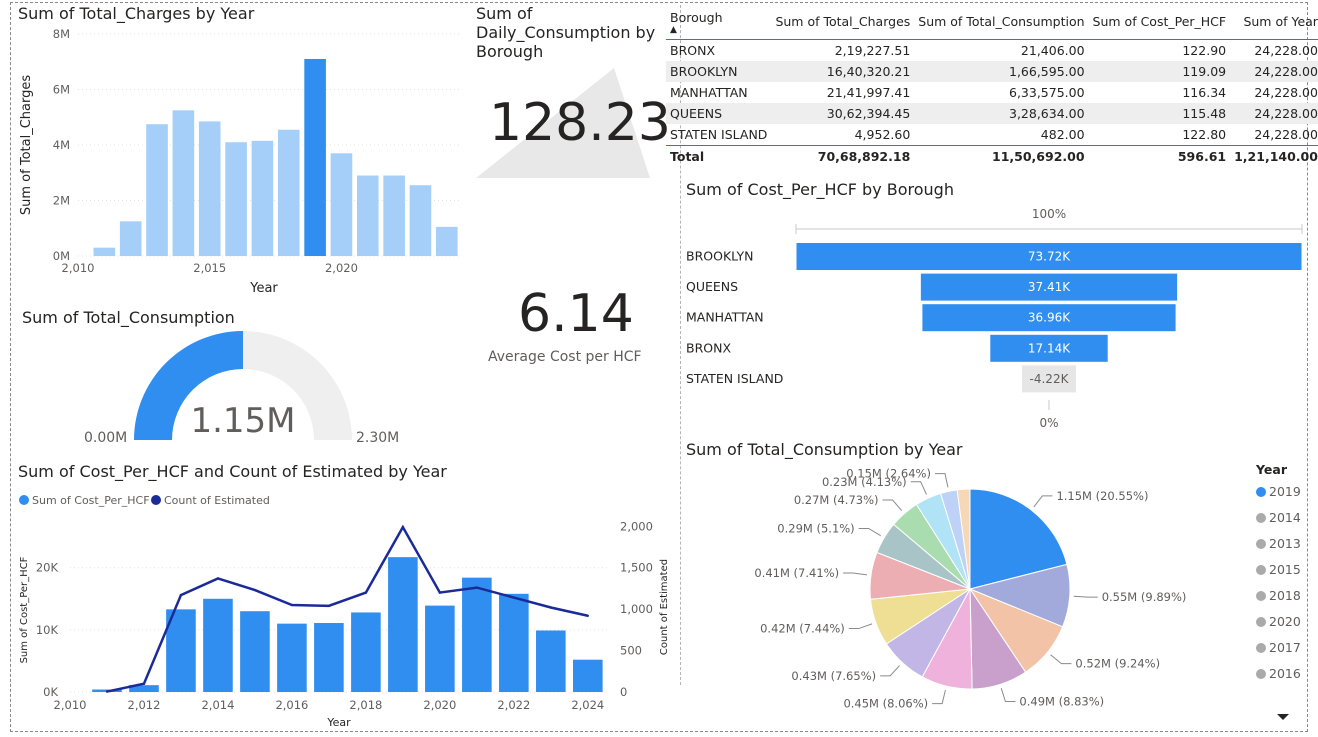 The width and height of the screenshot is (1318, 737). Describe the element at coordinates (1278, 547) in the screenshot. I see `pie-legend-item: 2013` at that location.